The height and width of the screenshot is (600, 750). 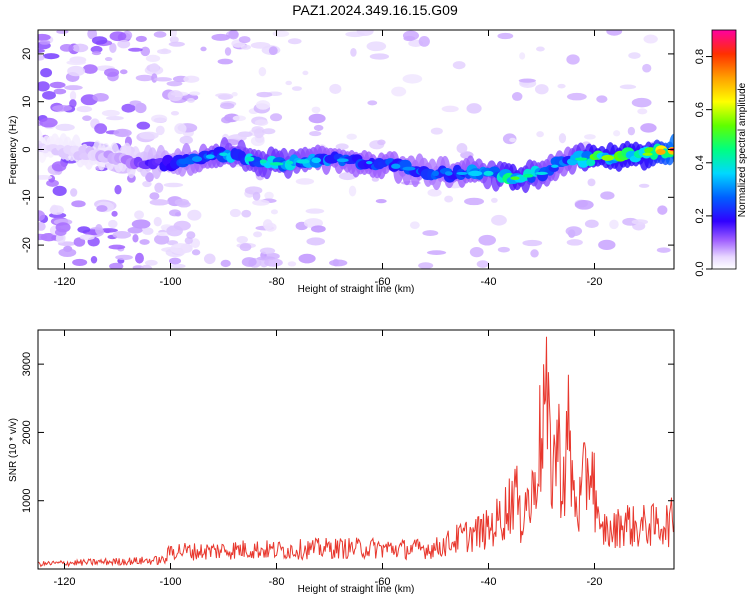 I want to click on chart-title: PAZ1.2024.349.16.15.G09, so click(x=375, y=10).